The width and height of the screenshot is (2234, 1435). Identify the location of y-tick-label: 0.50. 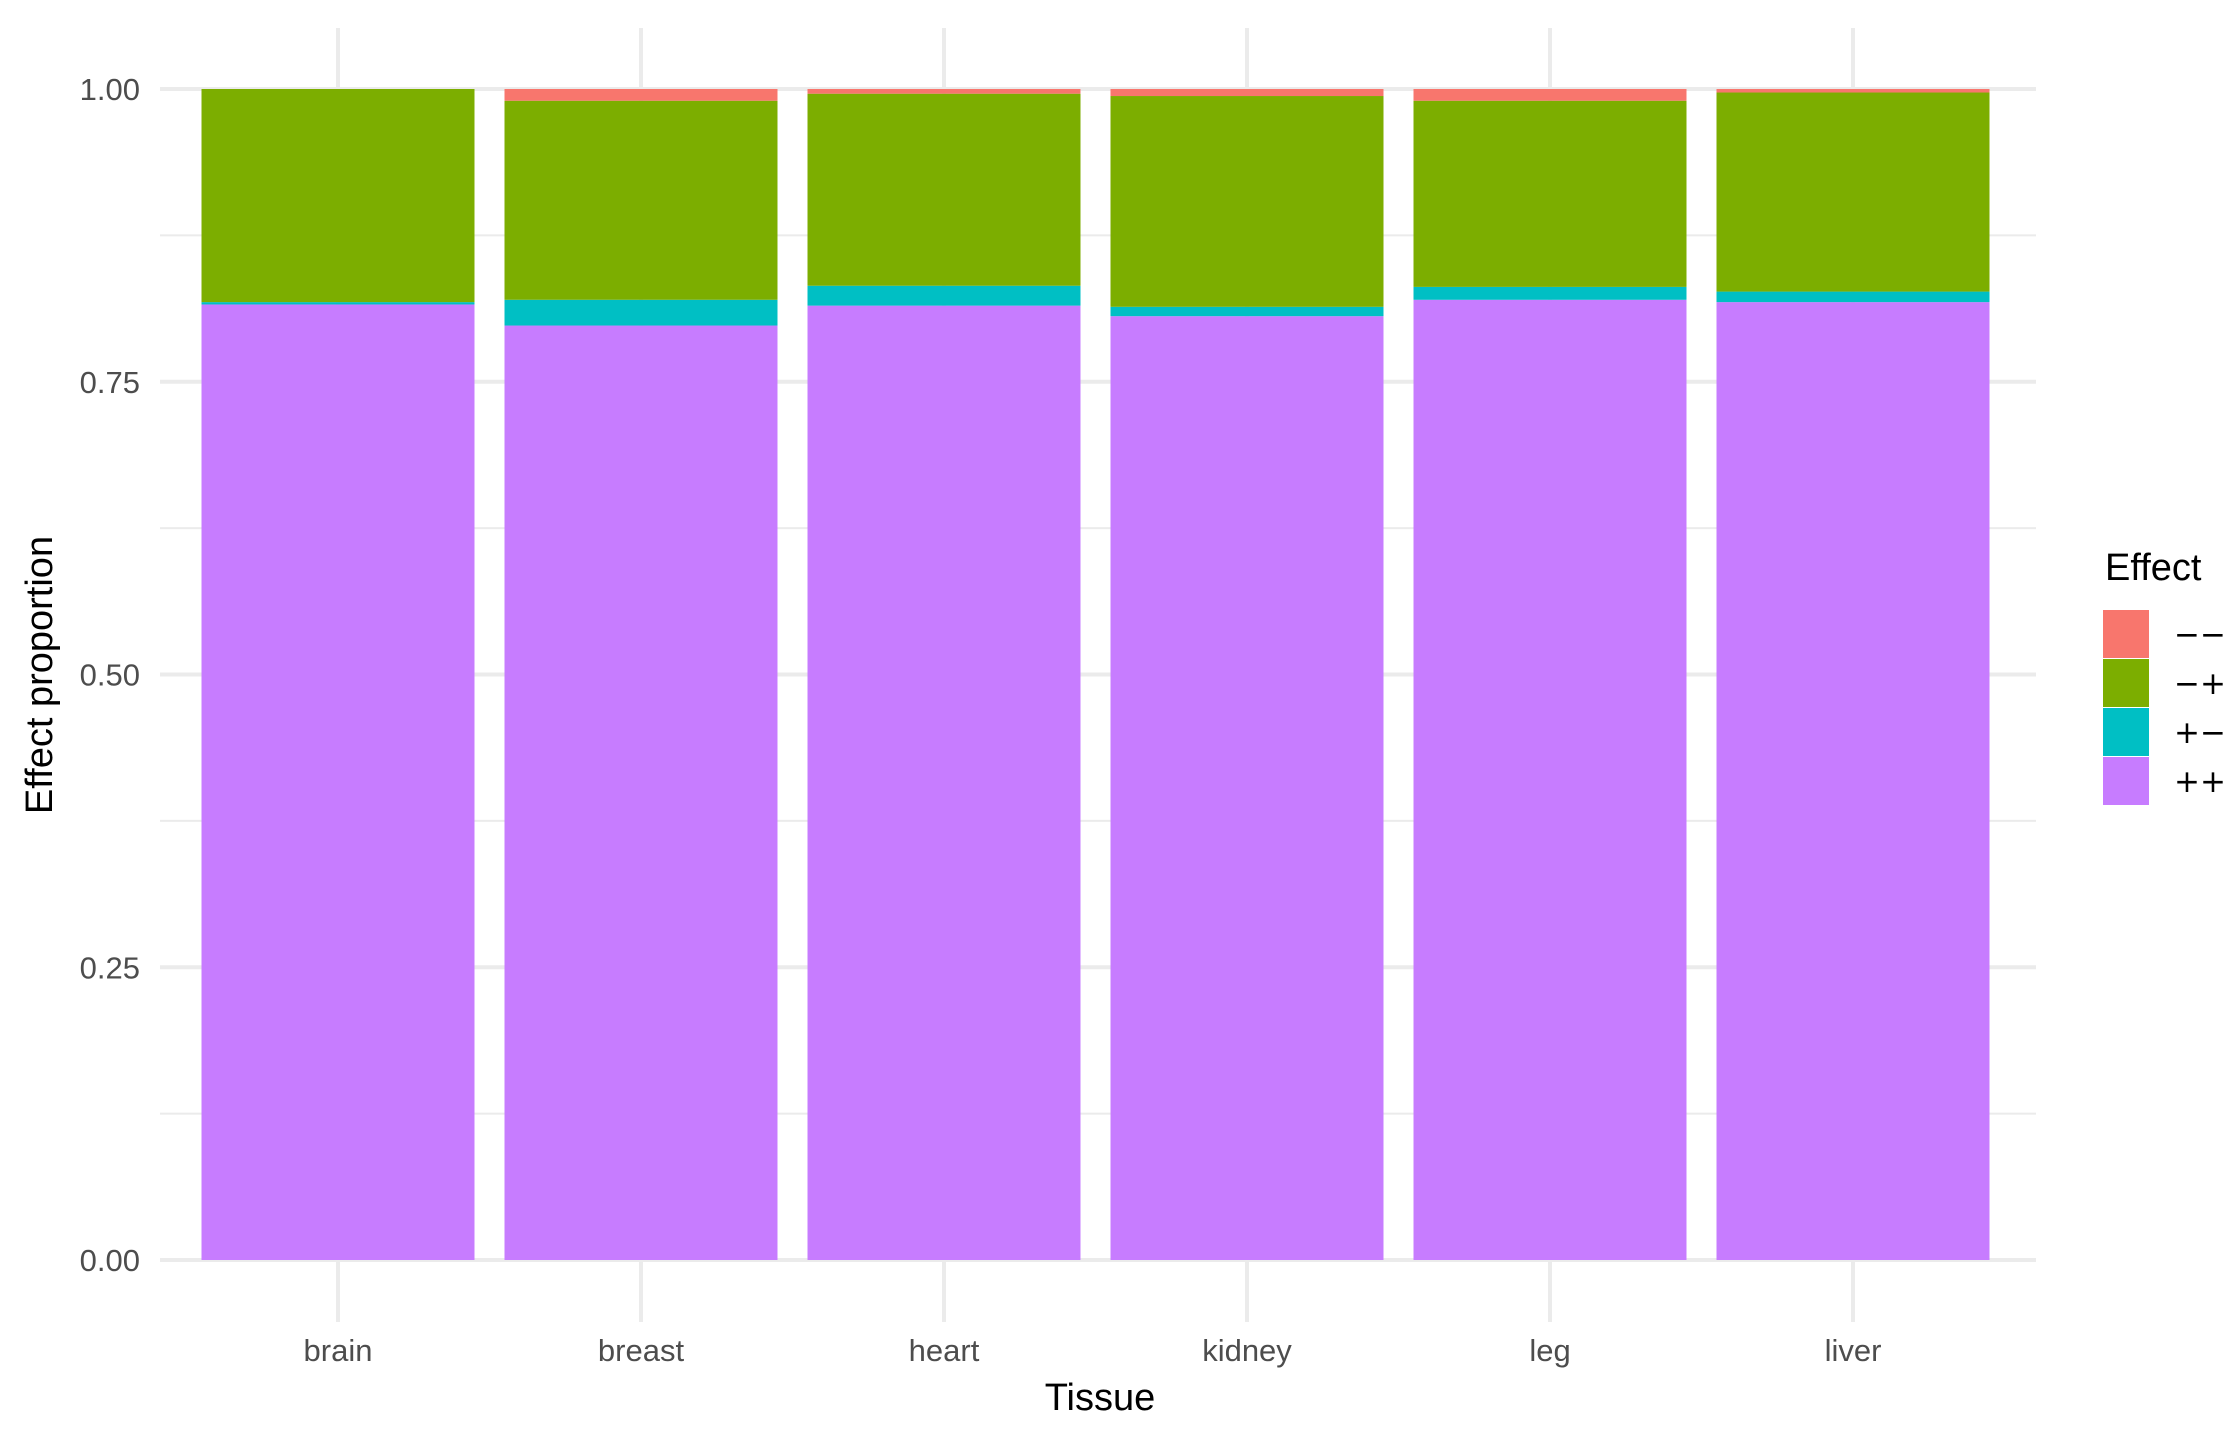
(110, 675).